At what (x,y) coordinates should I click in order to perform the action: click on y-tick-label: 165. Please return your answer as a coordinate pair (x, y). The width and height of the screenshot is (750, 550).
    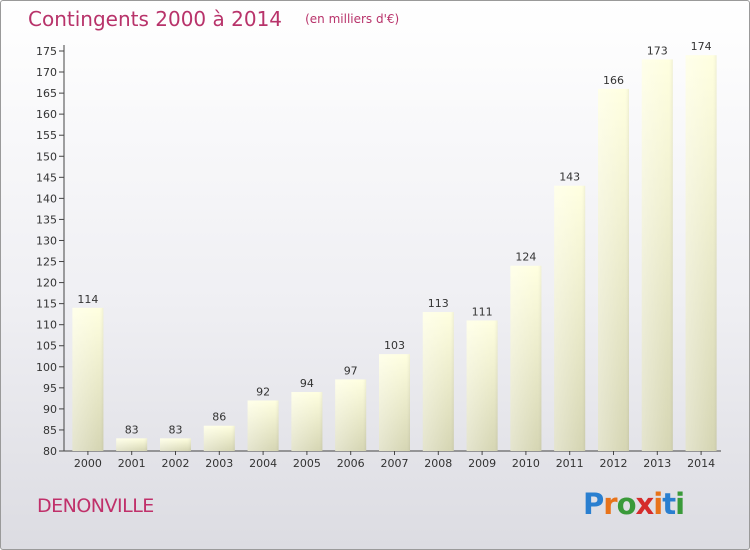
    Looking at the image, I should click on (46, 93).